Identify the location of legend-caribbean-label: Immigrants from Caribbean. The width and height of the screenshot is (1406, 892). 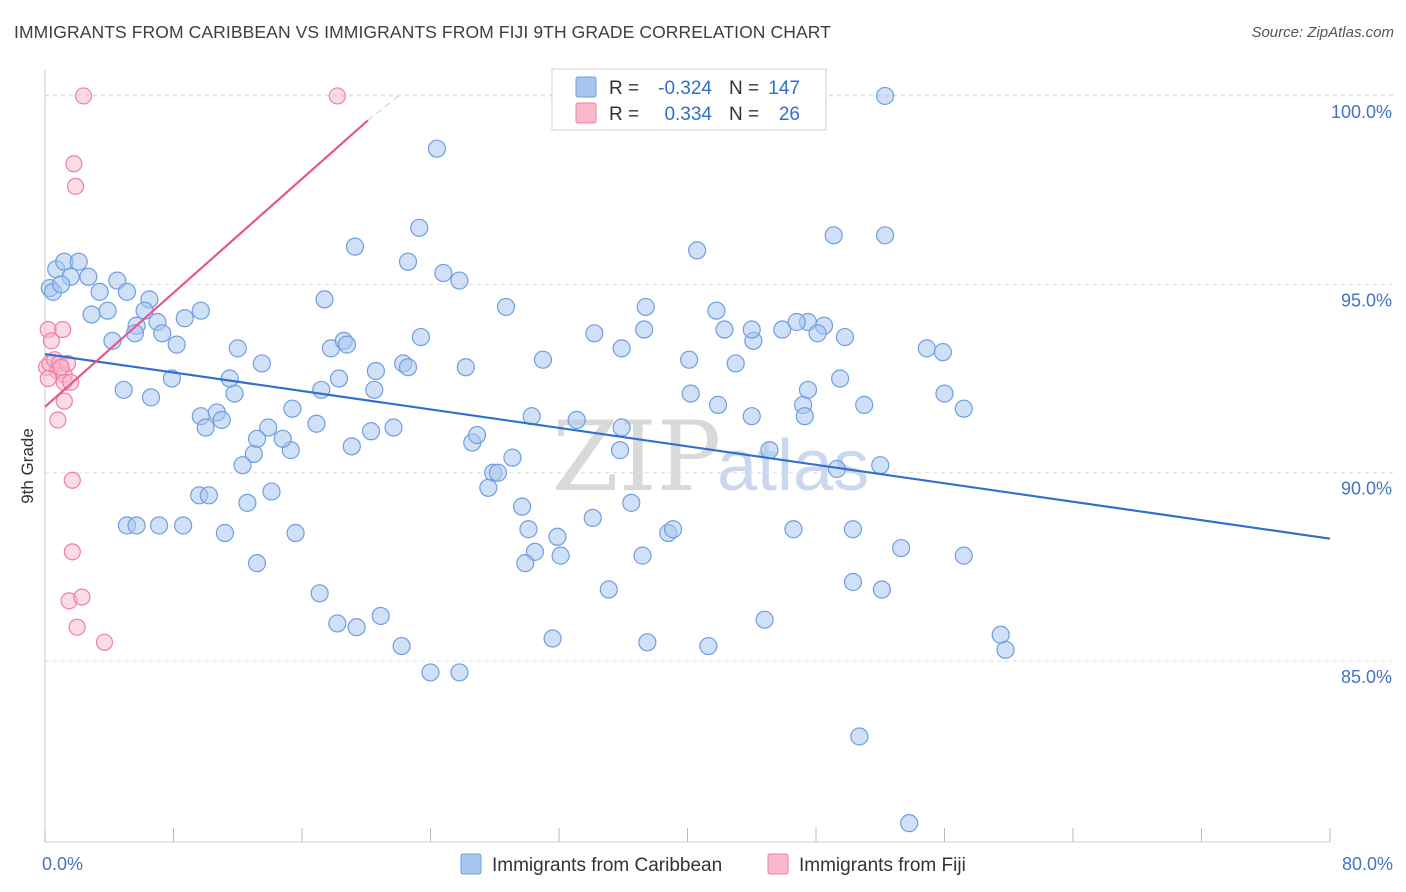
(607, 865).